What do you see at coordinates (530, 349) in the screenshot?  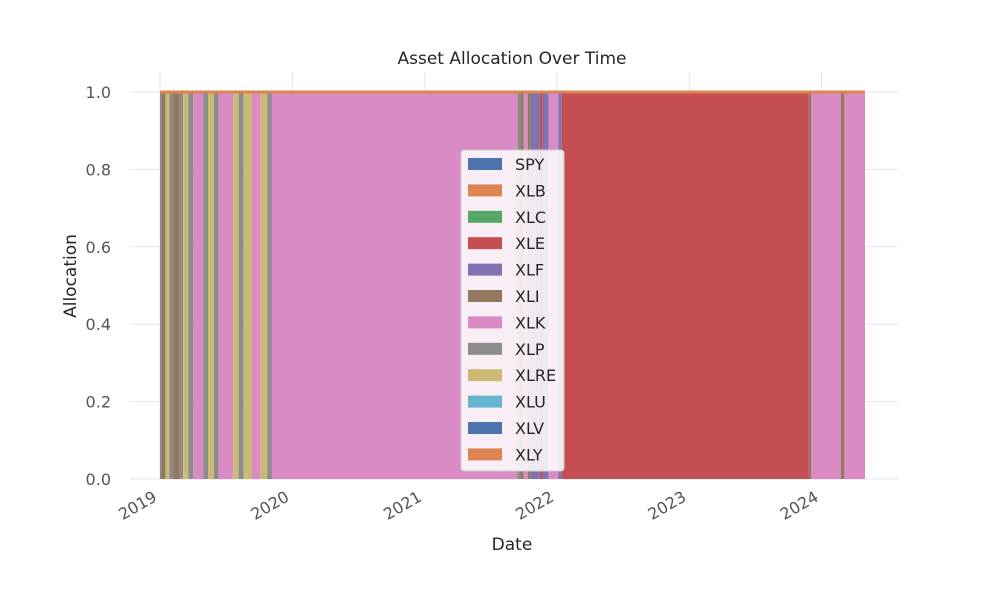 I see `legend-label: XLP` at bounding box center [530, 349].